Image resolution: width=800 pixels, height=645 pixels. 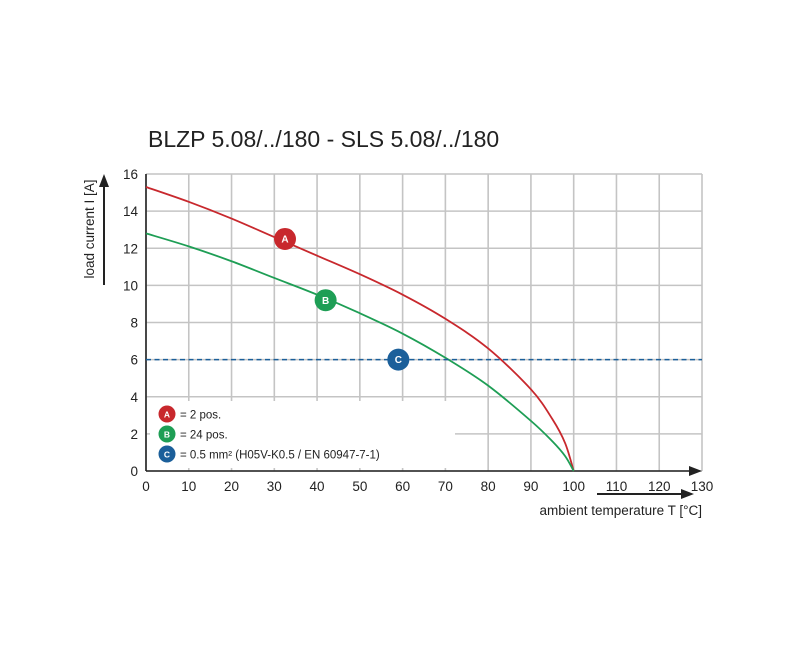 I want to click on legend-marker-label-b: B, so click(x=167, y=434).